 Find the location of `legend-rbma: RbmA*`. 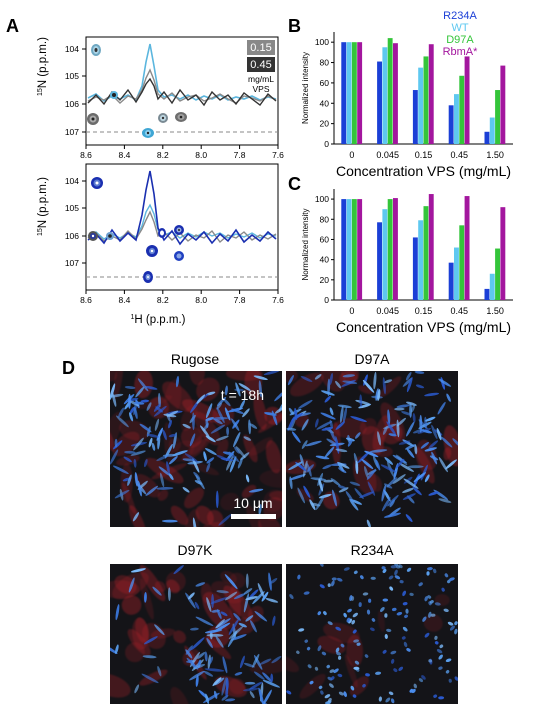

legend-rbma: RbmA* is located at coordinates (461, 52).